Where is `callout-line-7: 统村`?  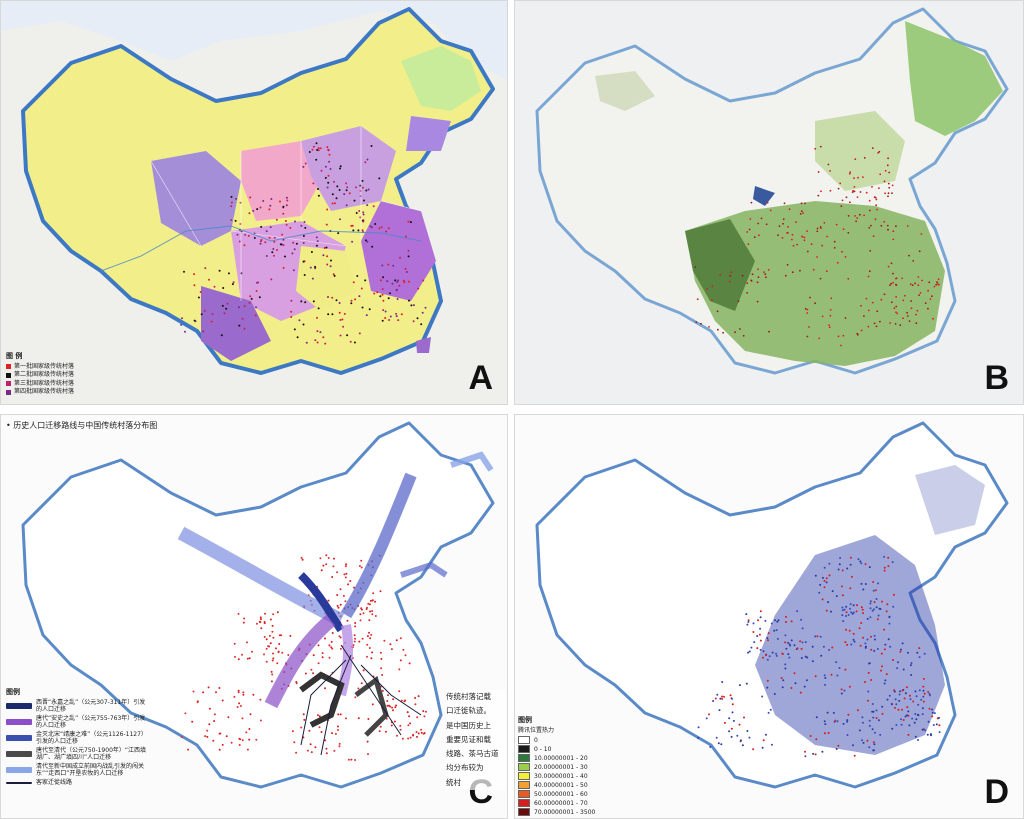 callout-line-7: 统村 is located at coordinates (453, 782).